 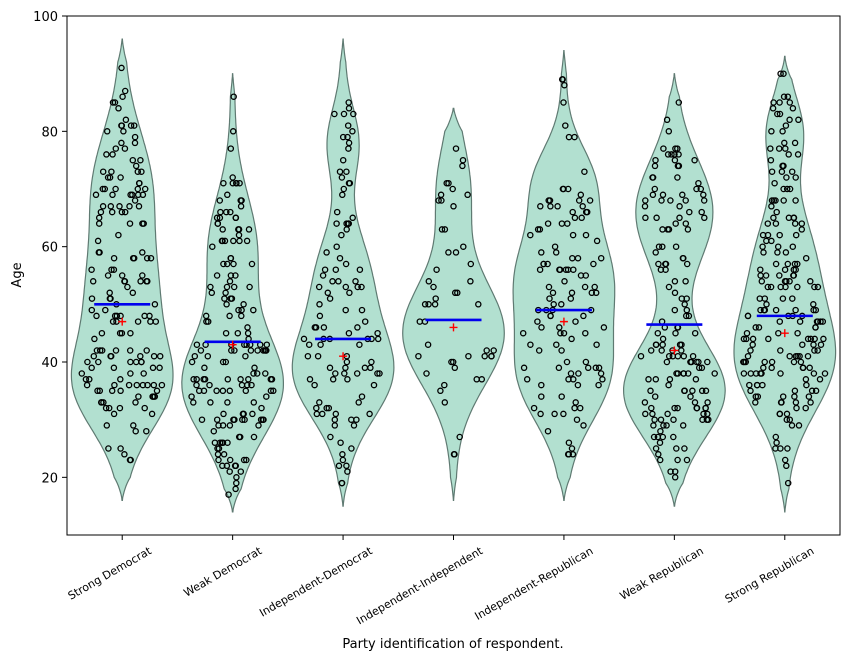 I want to click on x-tick-label-2: Independent-Democrat, so click(x=316, y=582).